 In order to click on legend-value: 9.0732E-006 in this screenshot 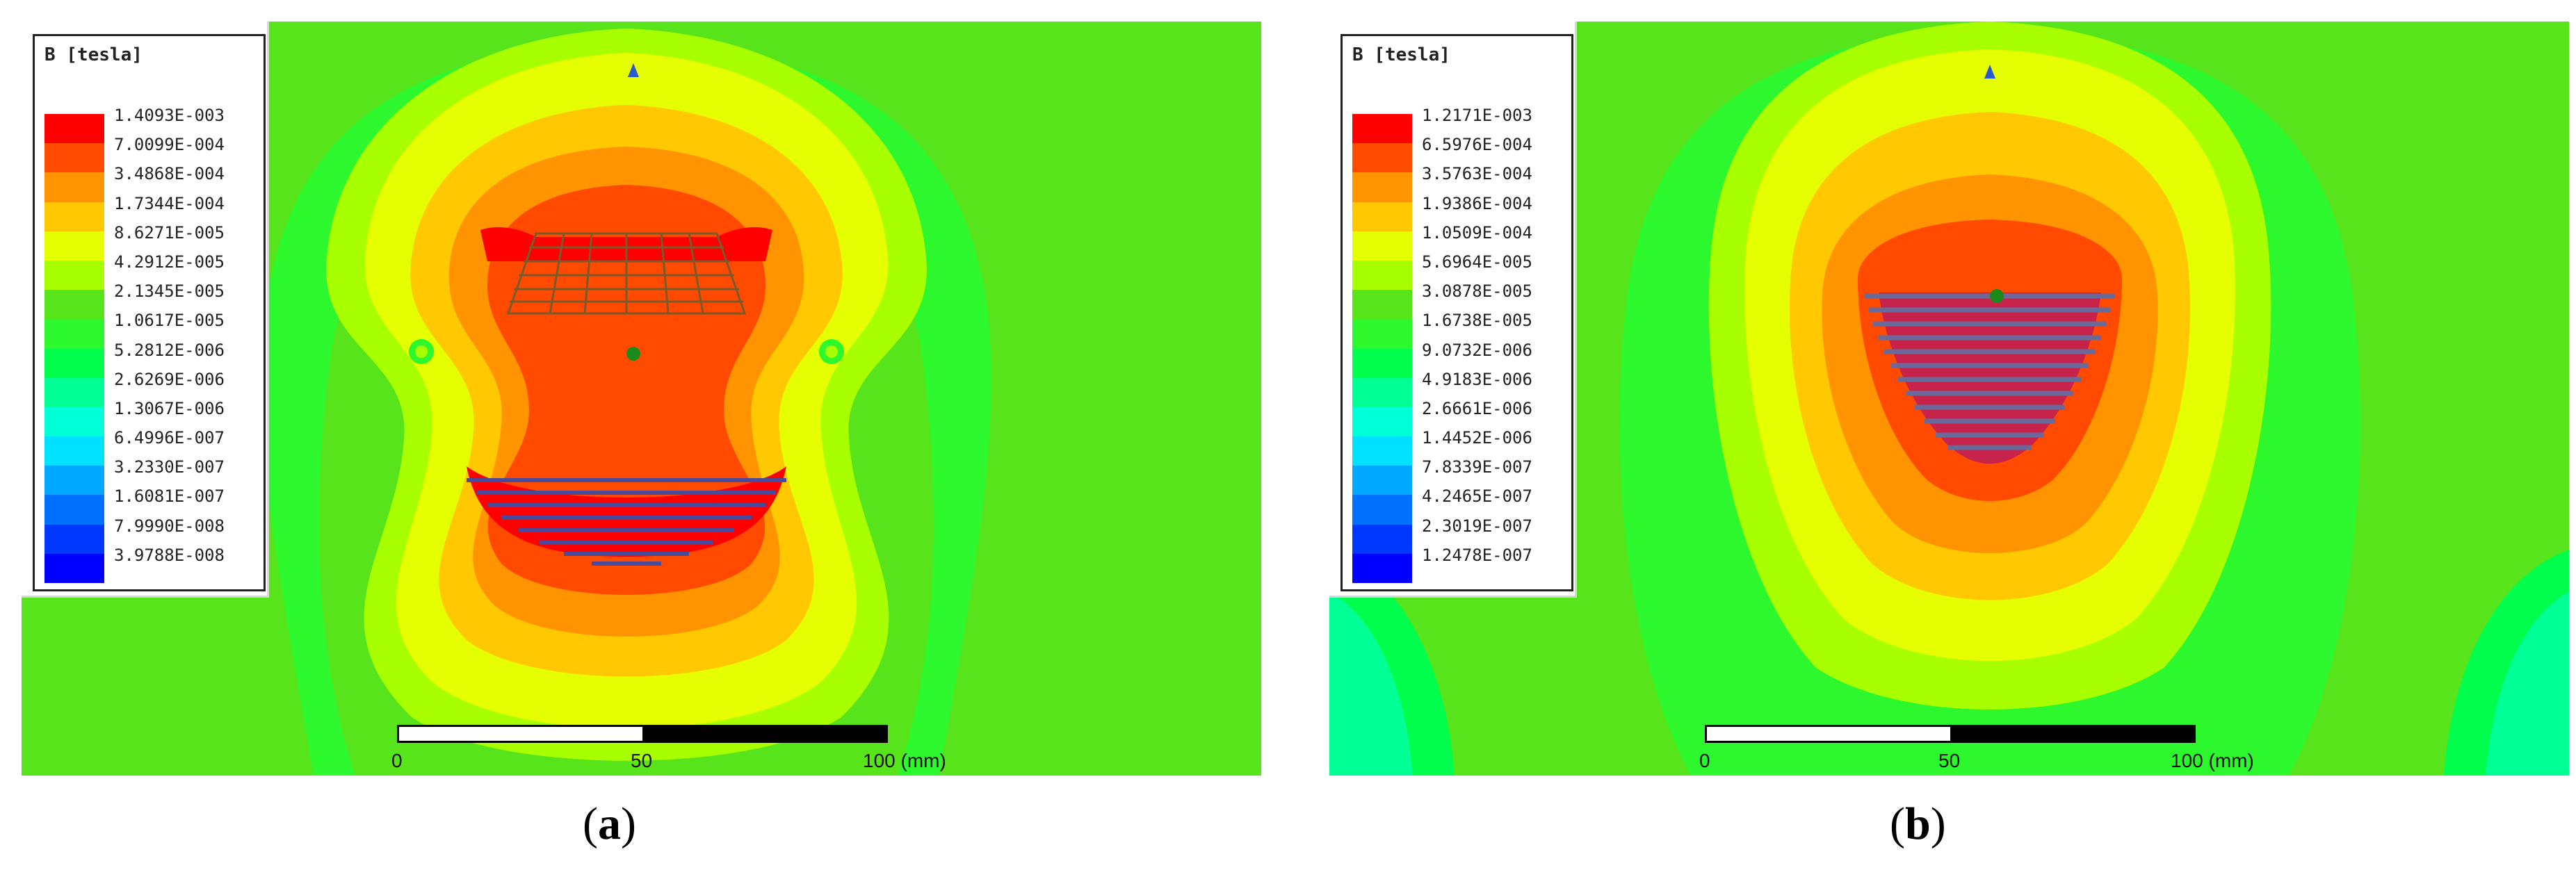, I will do `click(1477, 350)`.